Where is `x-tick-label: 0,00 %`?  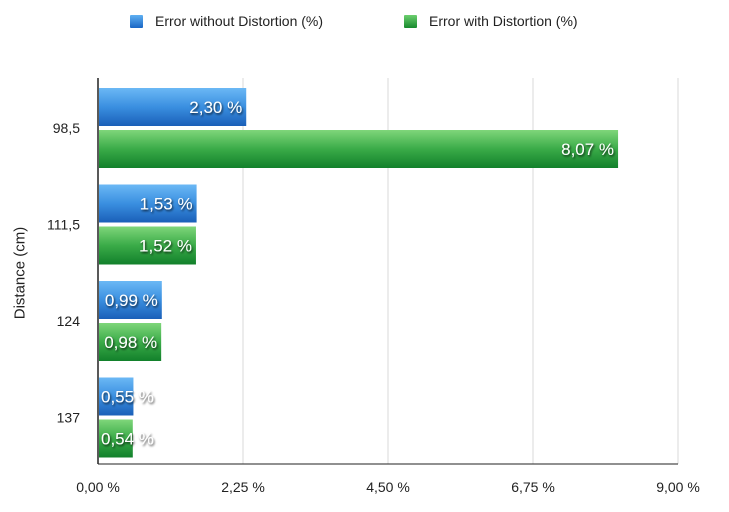
x-tick-label: 0,00 % is located at coordinates (98, 487).